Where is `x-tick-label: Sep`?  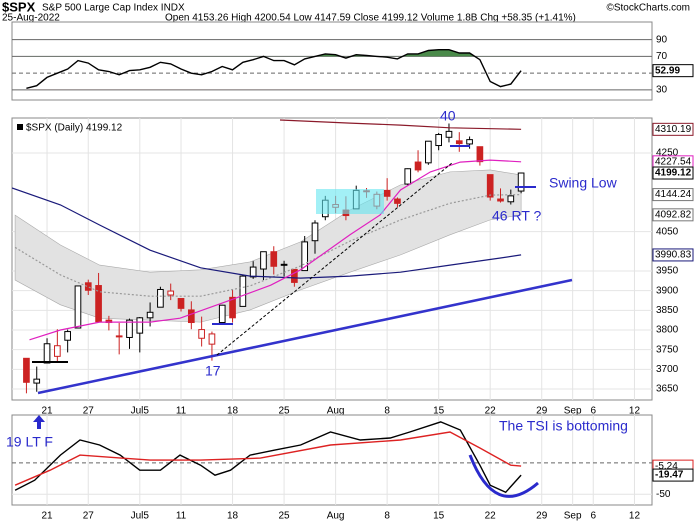
x-tick-label: Sep is located at coordinates (573, 516).